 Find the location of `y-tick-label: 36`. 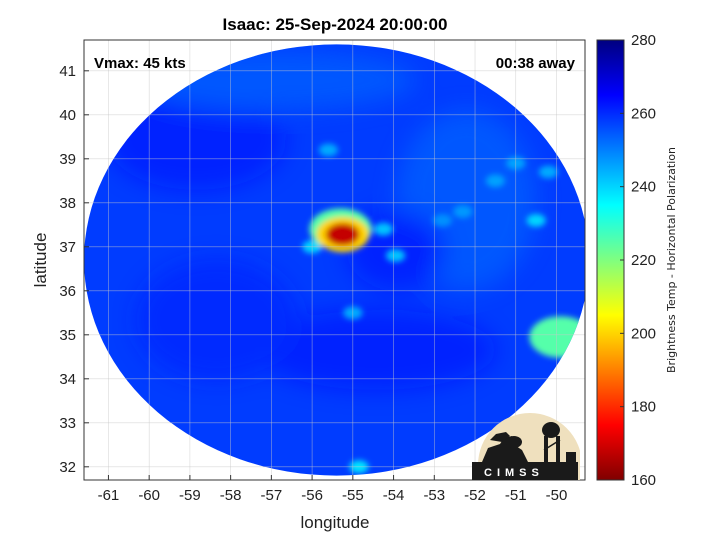

y-tick-label: 36 is located at coordinates (67, 291).